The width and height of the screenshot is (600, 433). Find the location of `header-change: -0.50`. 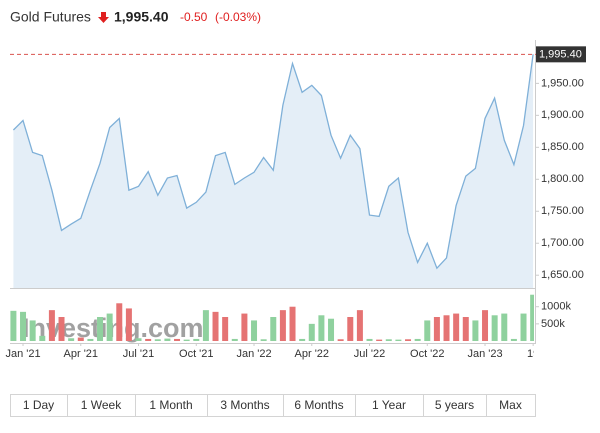

header-change: -0.50 is located at coordinates (194, 17).